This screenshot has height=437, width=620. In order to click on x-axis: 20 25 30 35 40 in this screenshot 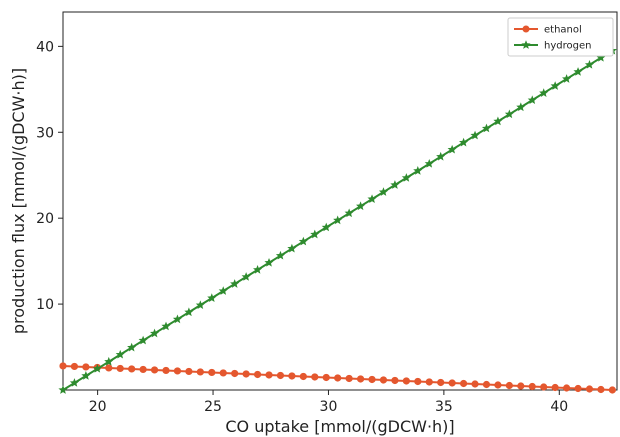, I will do `click(328, 402)`.